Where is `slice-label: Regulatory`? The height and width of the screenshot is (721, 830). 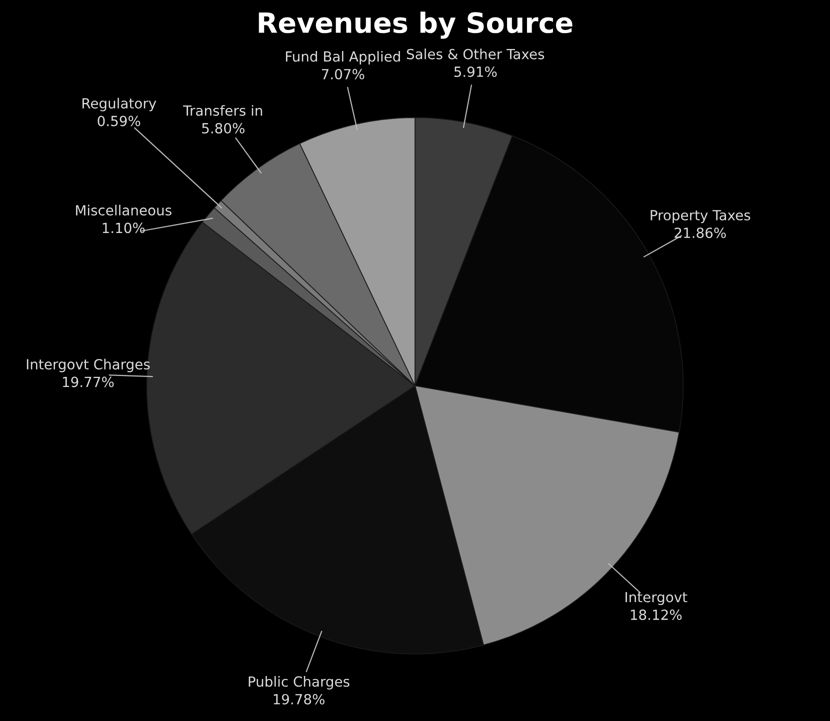
slice-label: Regulatory is located at coordinates (119, 105).